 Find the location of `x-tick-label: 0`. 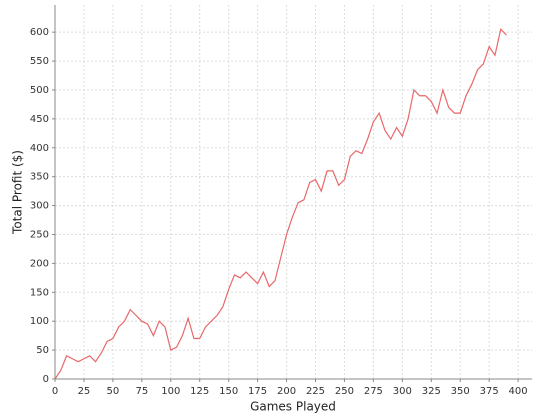

x-tick-label: 0 is located at coordinates (55, 391).